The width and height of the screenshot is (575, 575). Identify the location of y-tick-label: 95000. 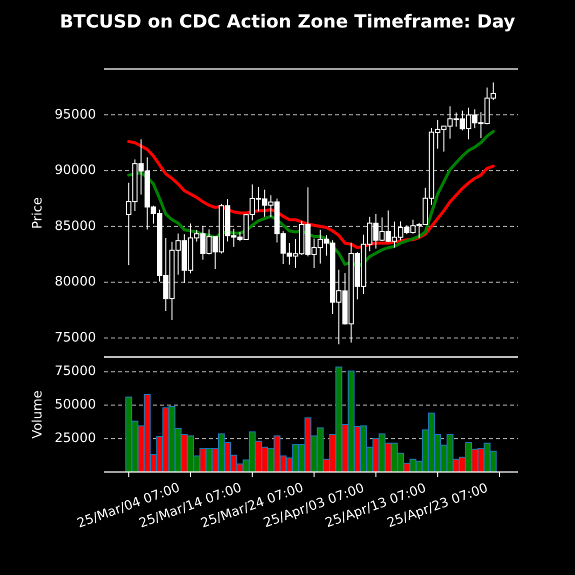
(75, 114).